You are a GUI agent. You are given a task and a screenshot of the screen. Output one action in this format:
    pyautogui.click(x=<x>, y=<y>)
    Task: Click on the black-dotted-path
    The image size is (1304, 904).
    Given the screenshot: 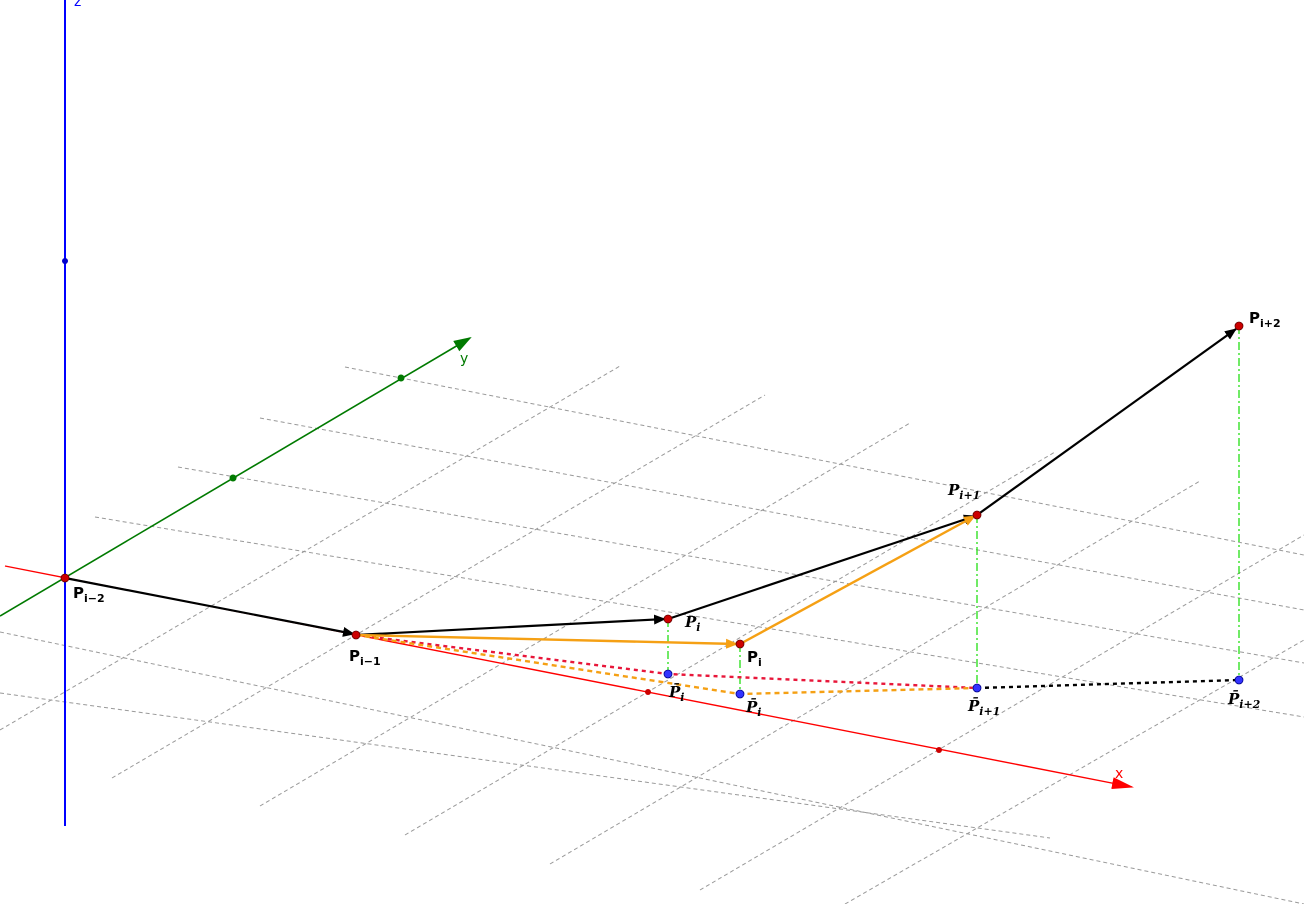 What is the action you would take?
    pyautogui.click(x=1108, y=684)
    